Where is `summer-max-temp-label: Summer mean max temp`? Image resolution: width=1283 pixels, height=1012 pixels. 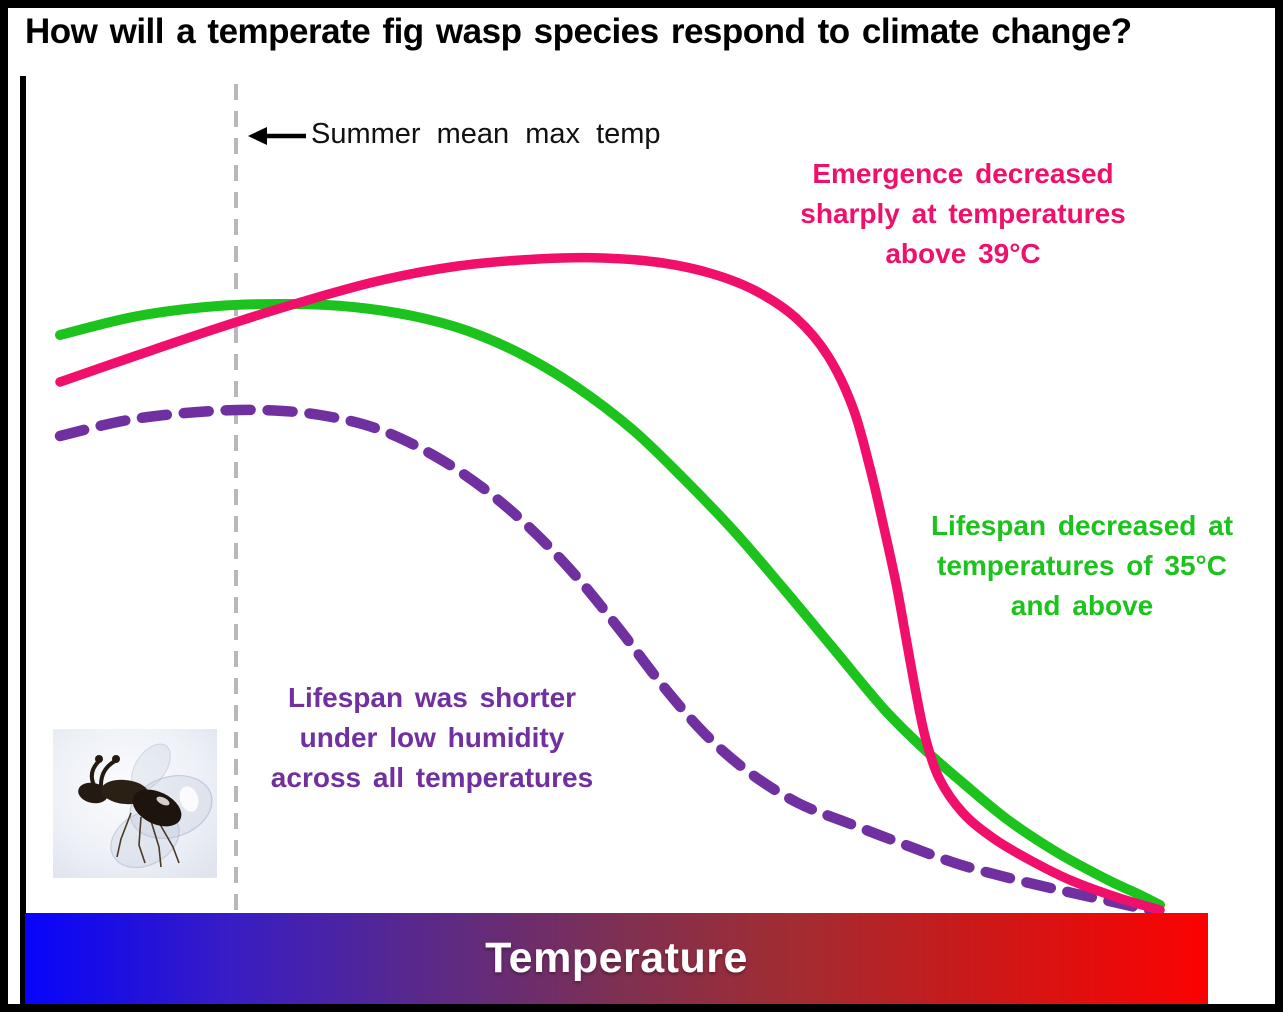 summer-max-temp-label: Summer mean max temp is located at coordinates (486, 134).